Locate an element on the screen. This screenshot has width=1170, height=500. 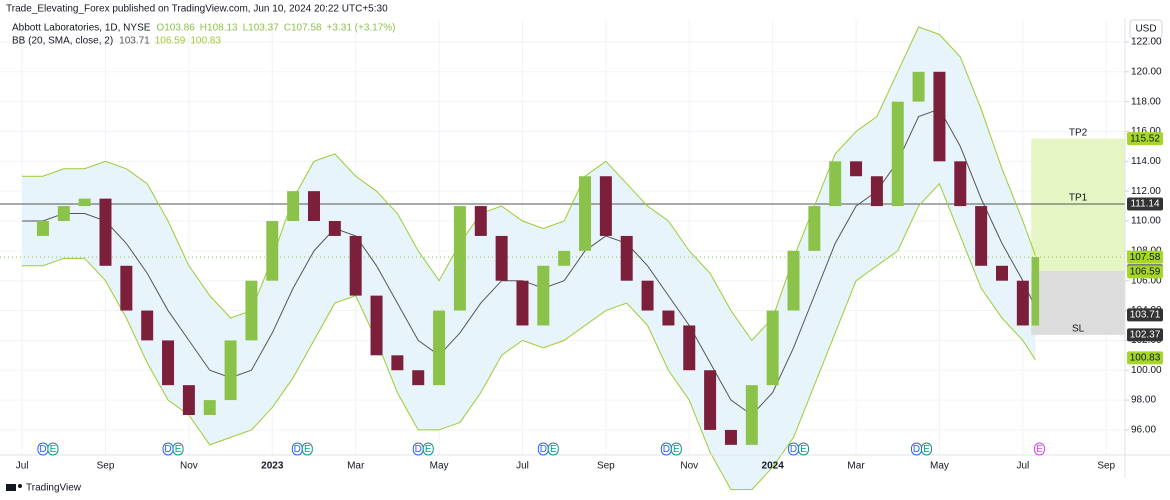
price-tag-label: 111.14 is located at coordinates (1145, 204).